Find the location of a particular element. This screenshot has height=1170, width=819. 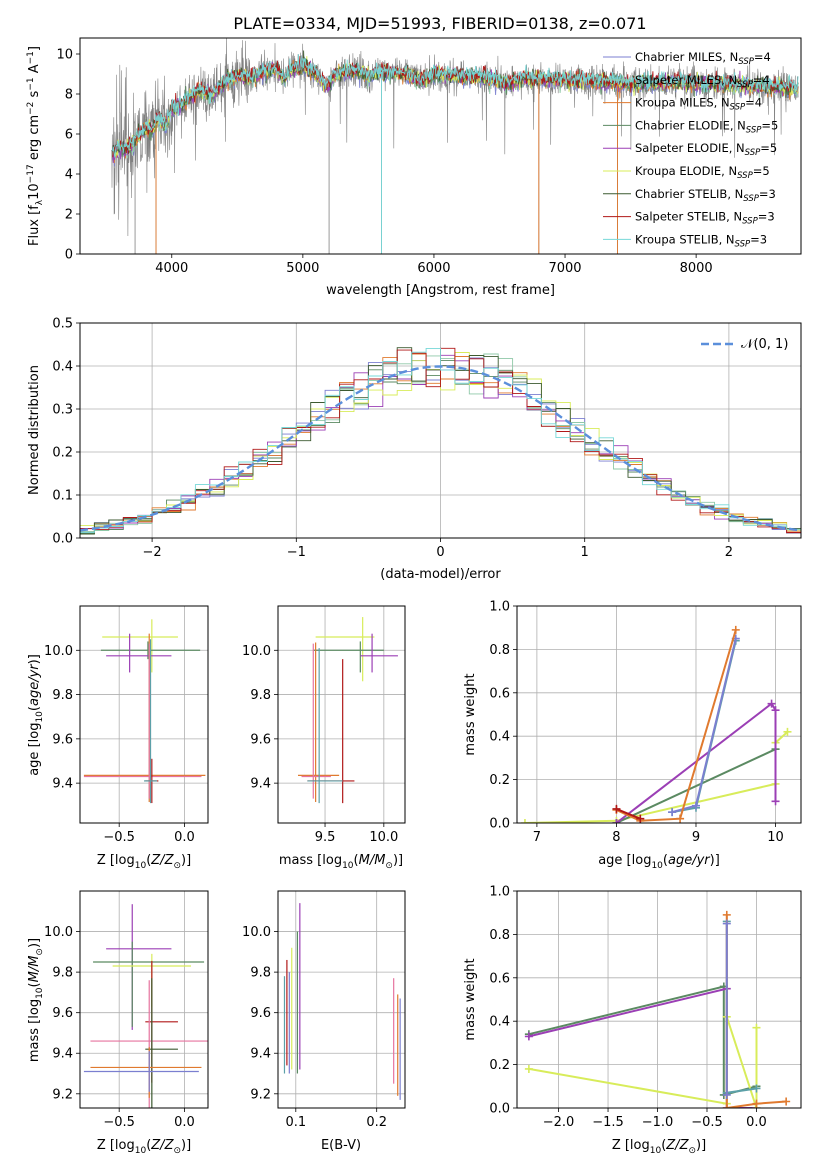

x-tick-label: 10.0 is located at coordinates (383, 837).